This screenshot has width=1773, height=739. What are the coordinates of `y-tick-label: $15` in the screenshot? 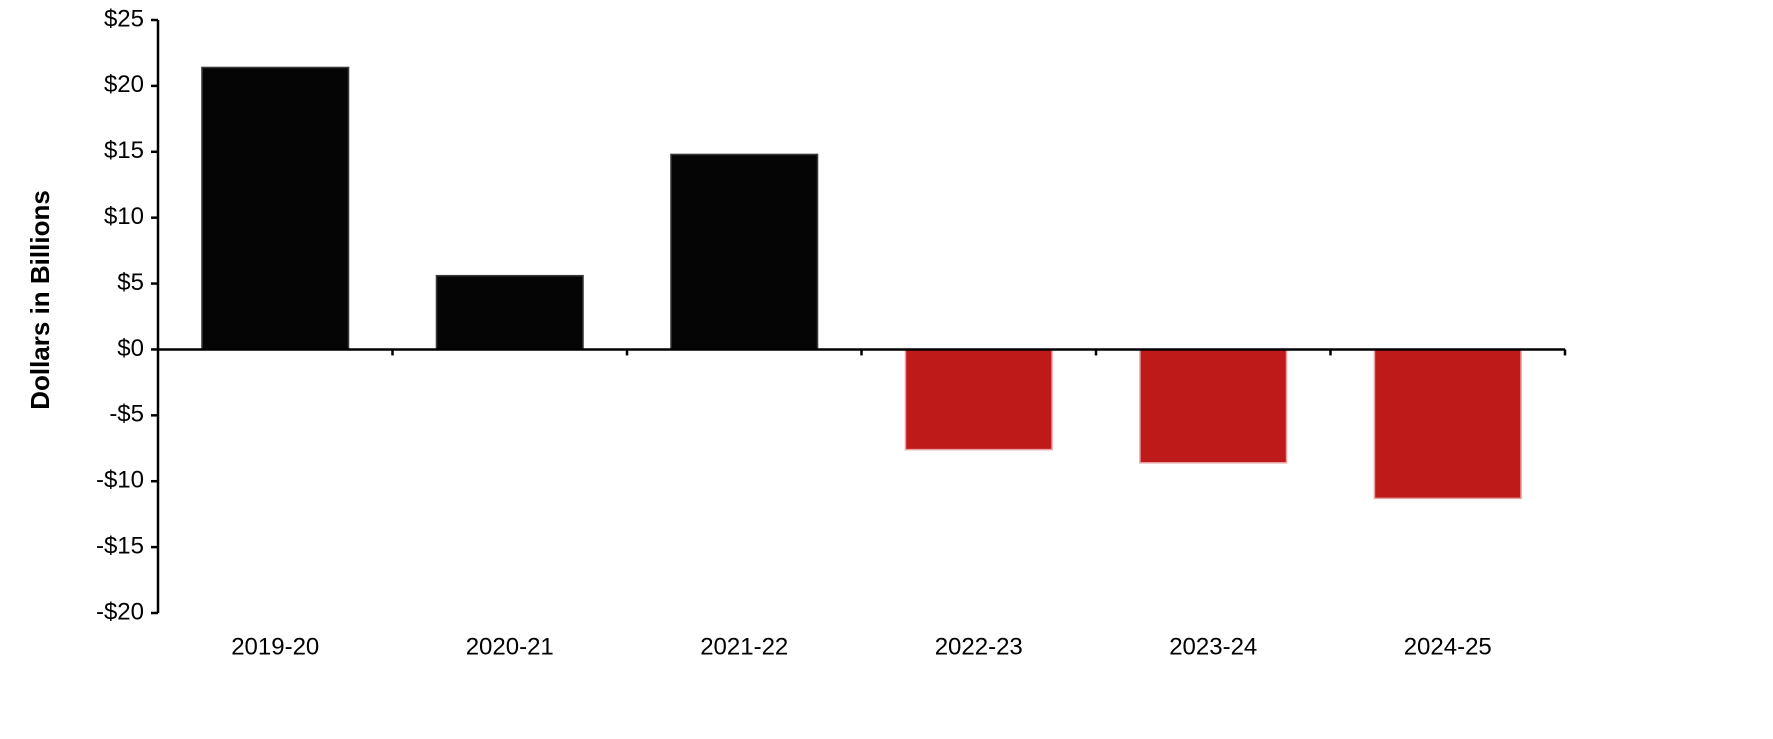 It's located at (124, 150).